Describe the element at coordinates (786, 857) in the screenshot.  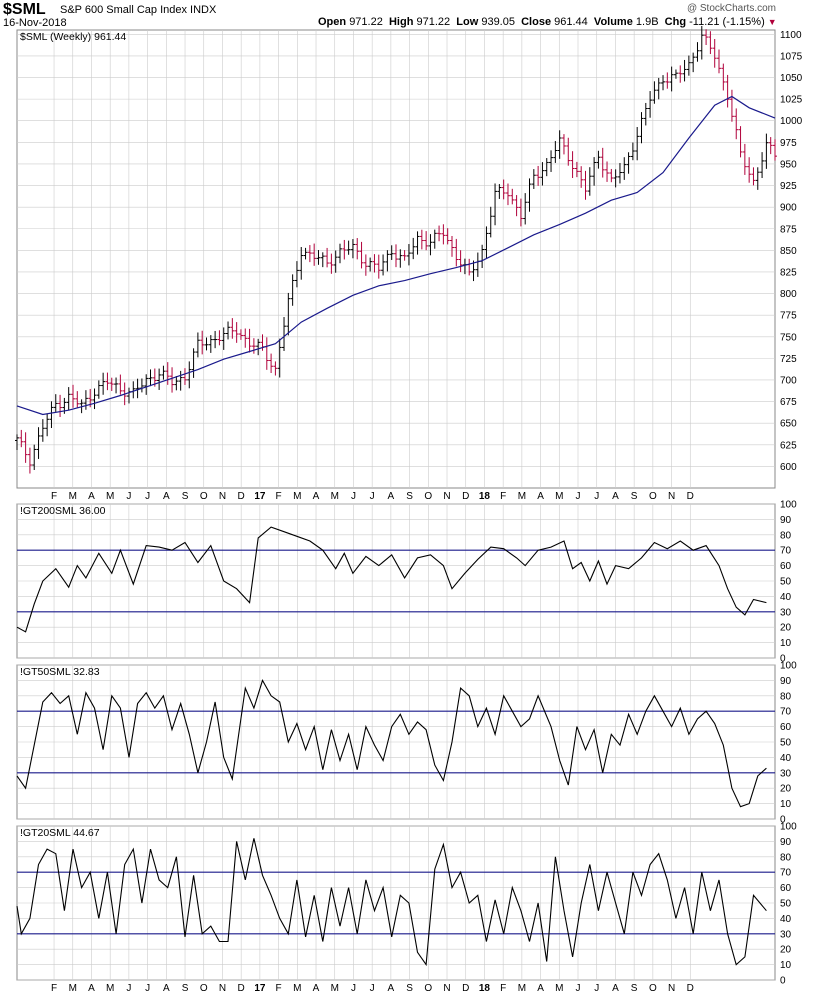
I see `y-tick-label: 80` at that location.